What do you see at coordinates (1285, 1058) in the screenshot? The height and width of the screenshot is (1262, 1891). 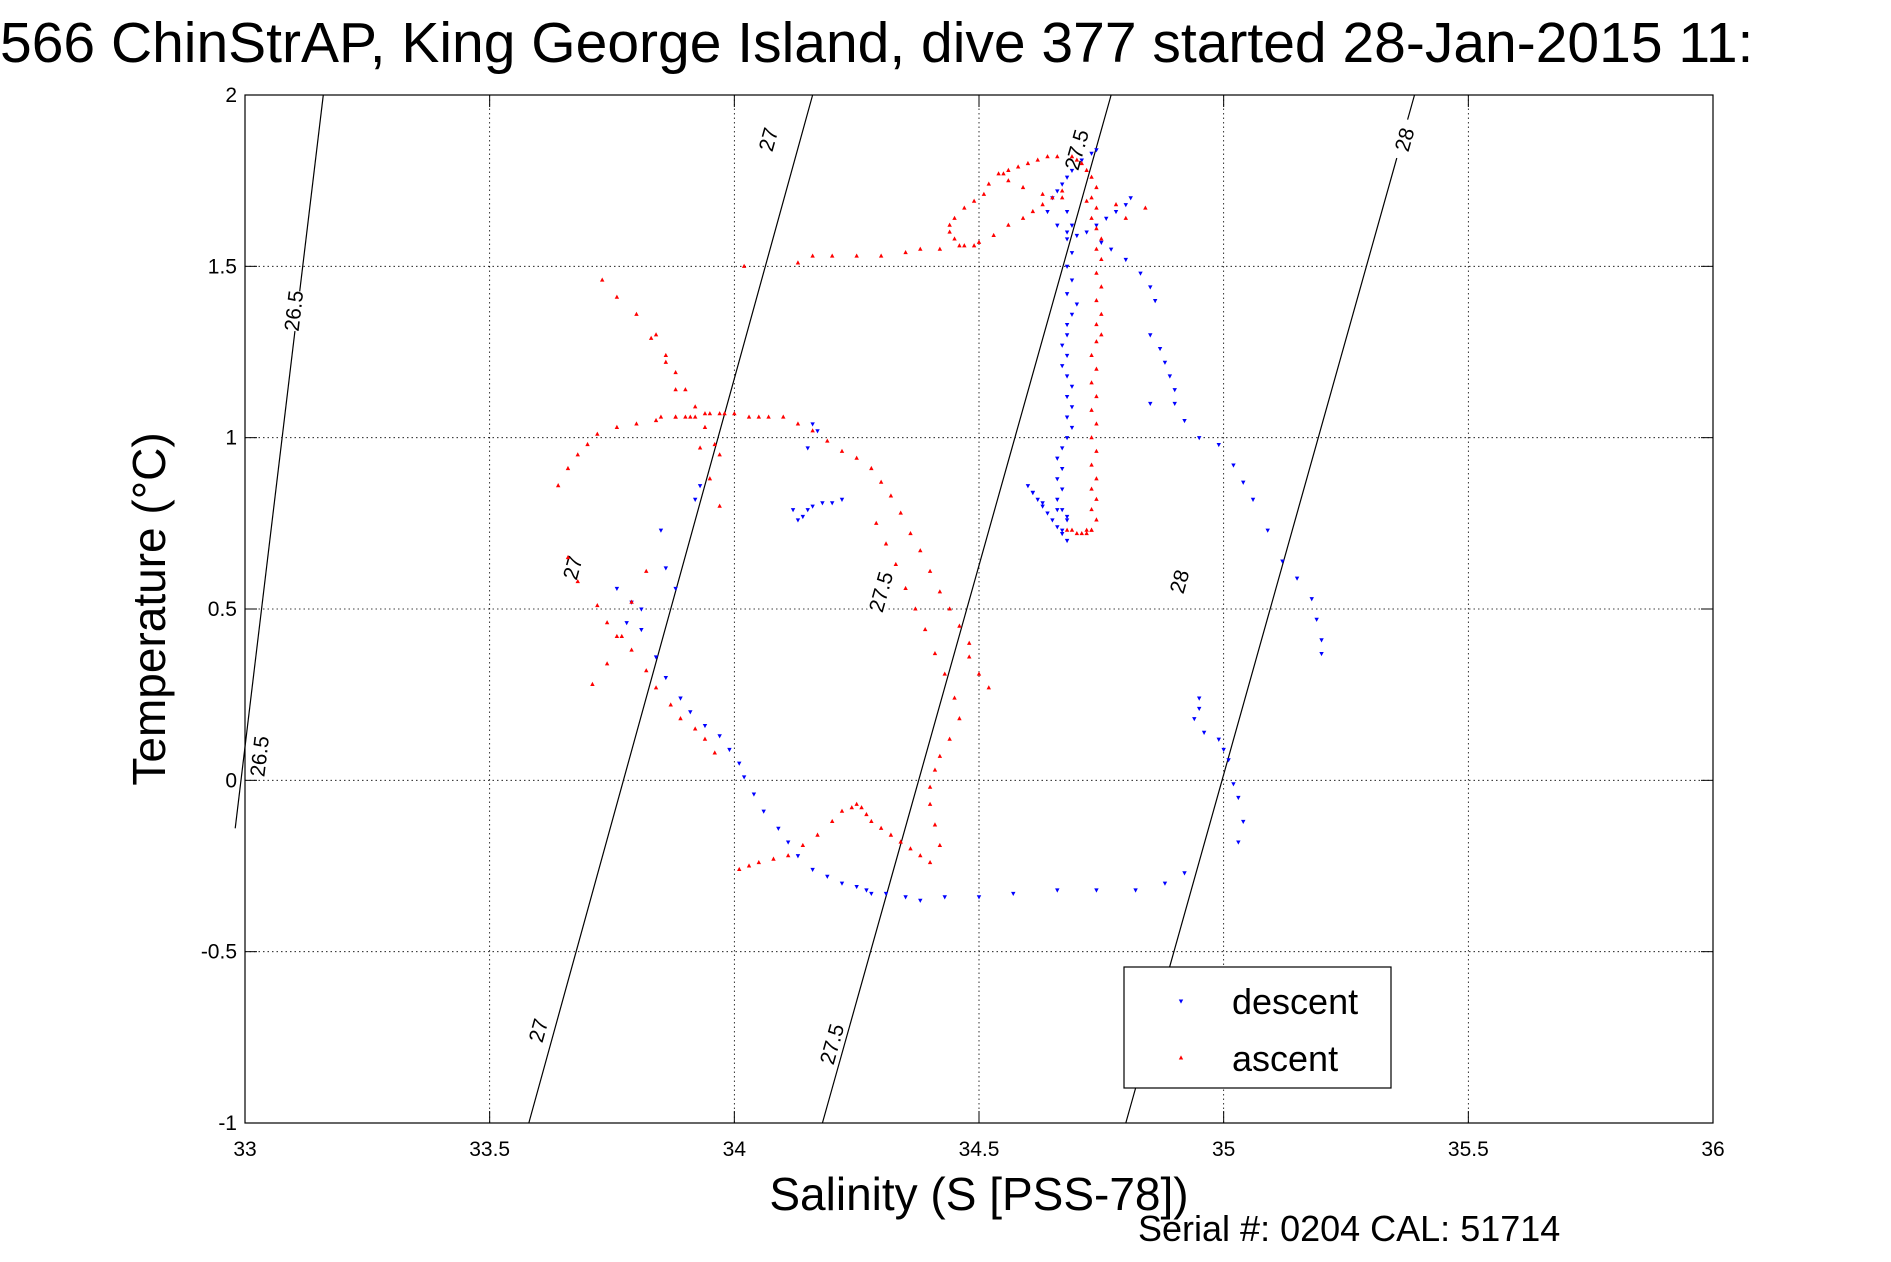 I see `ascent-legend-label: ascent` at bounding box center [1285, 1058].